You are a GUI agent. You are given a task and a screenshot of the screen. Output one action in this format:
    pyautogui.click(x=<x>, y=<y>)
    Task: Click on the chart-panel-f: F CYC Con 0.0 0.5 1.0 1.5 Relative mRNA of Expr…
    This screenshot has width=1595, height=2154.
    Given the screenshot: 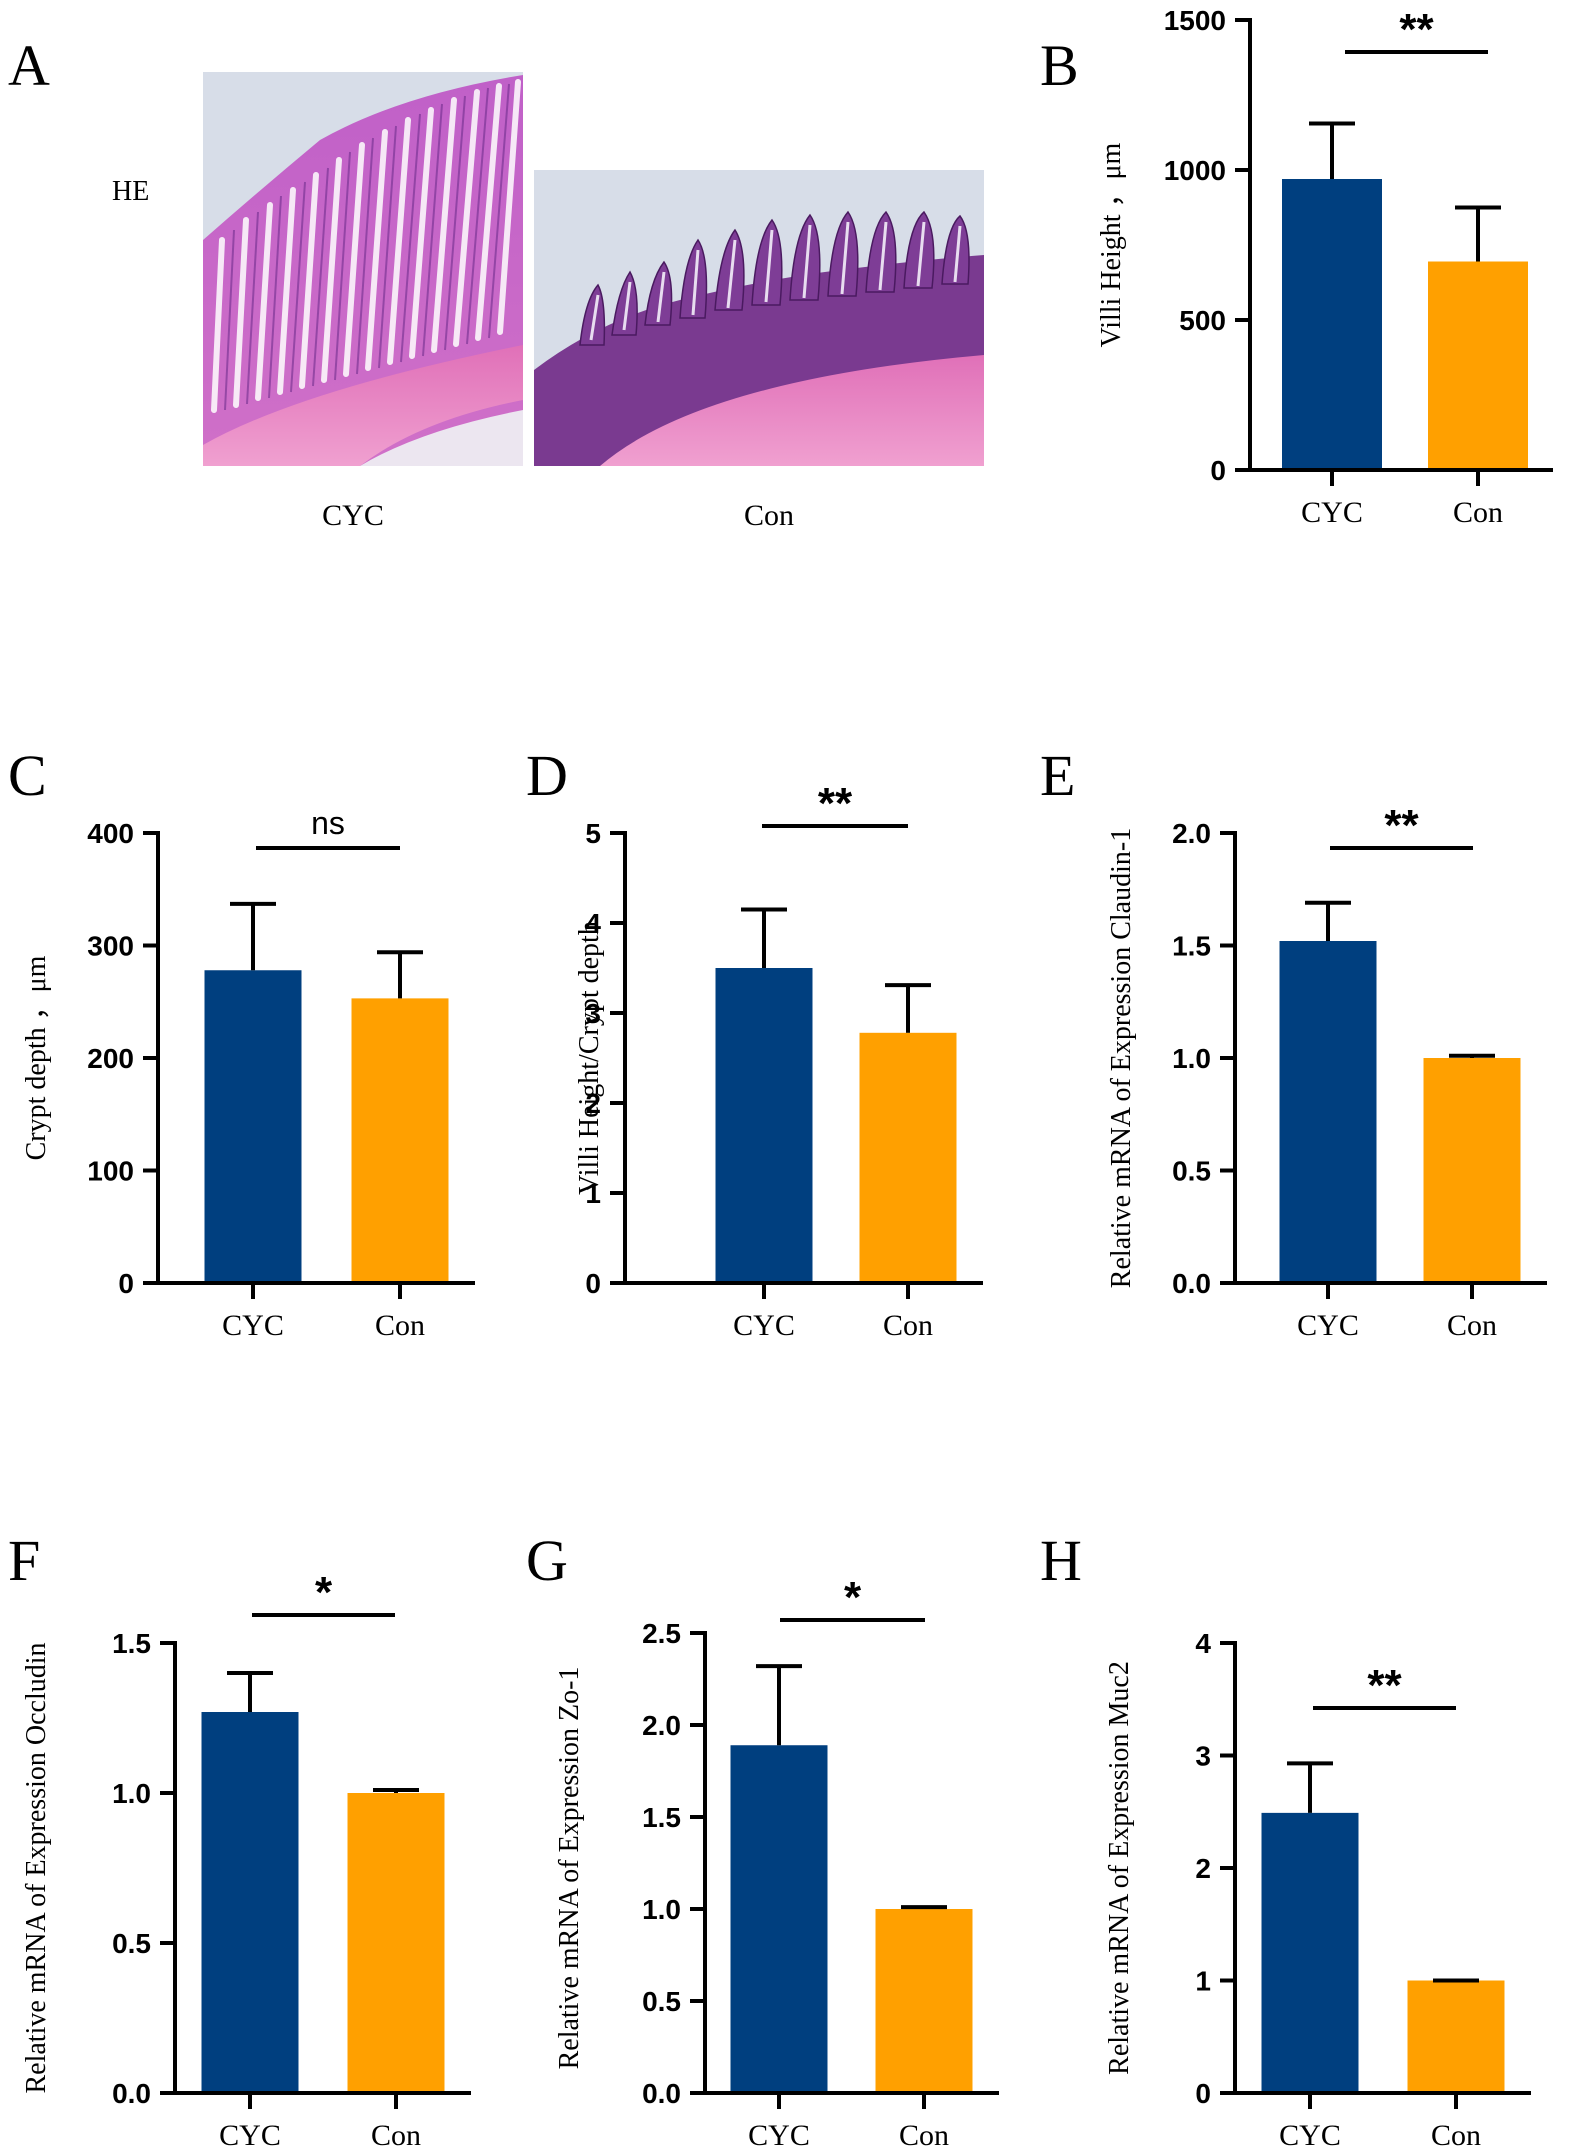 What is the action you would take?
    pyautogui.click(x=239, y=1840)
    